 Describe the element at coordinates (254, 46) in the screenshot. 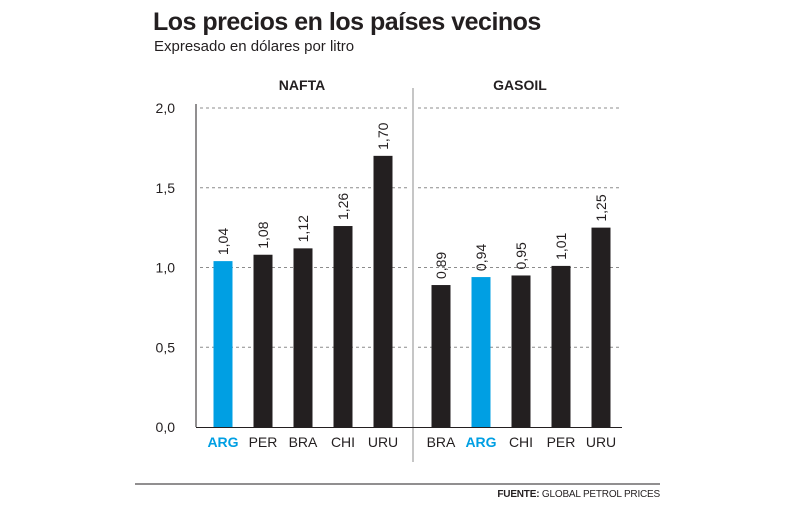

I see `chart-subtitle: Expresado en dólares por litro` at that location.